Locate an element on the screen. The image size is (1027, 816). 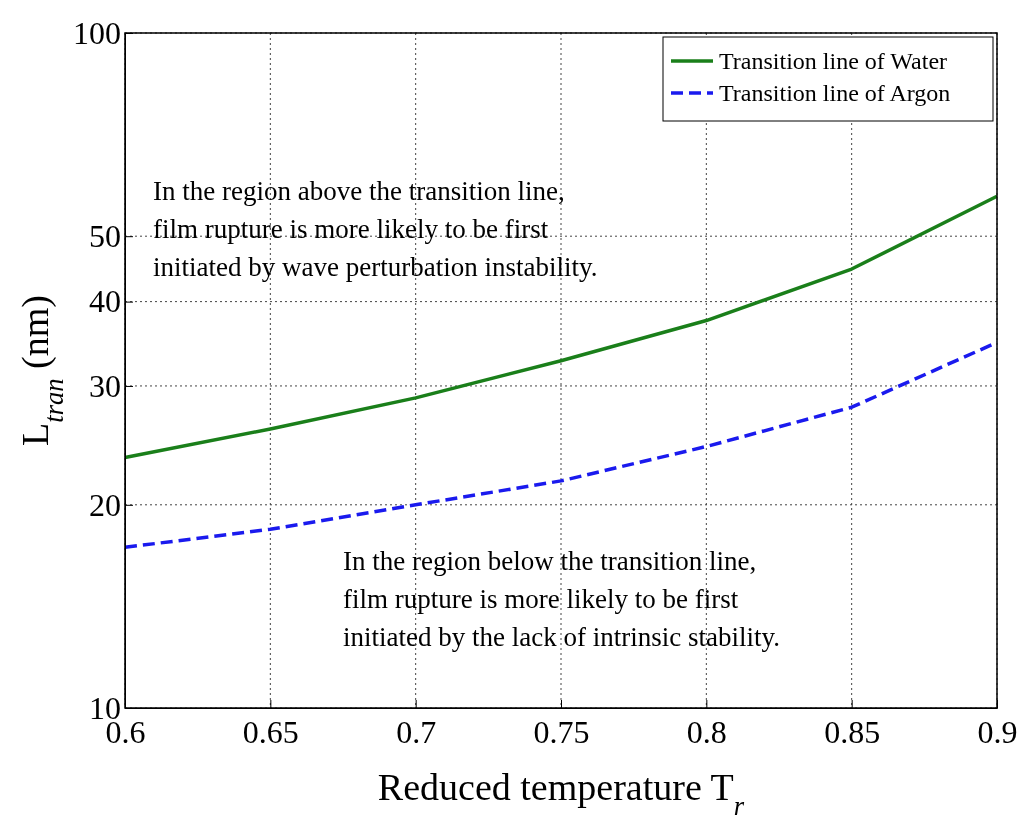
legend-label: Transition line of Water is located at coordinates (833, 61).